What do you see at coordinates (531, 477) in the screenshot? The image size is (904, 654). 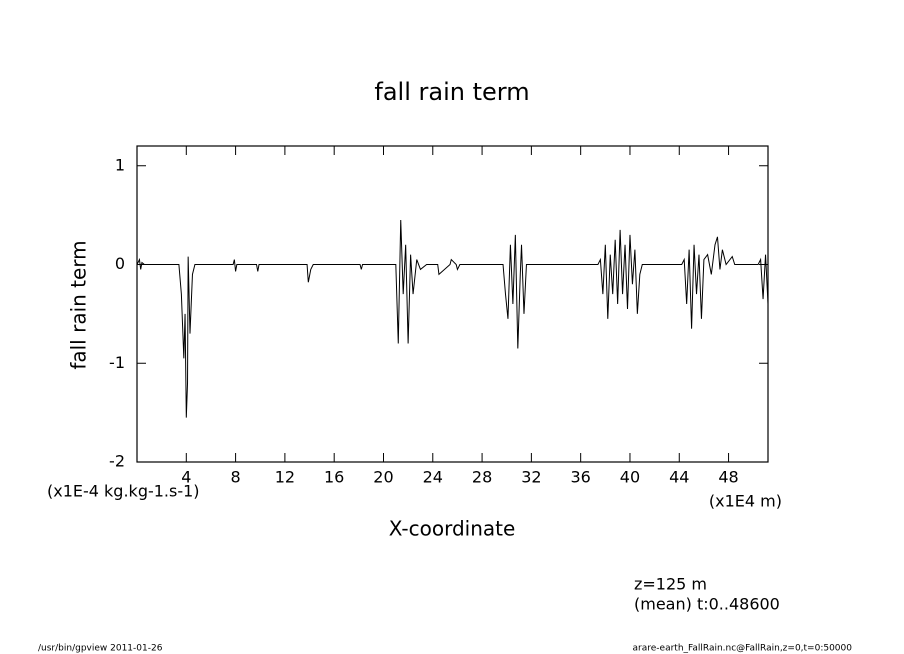 I see `x-tick-label: 32` at bounding box center [531, 477].